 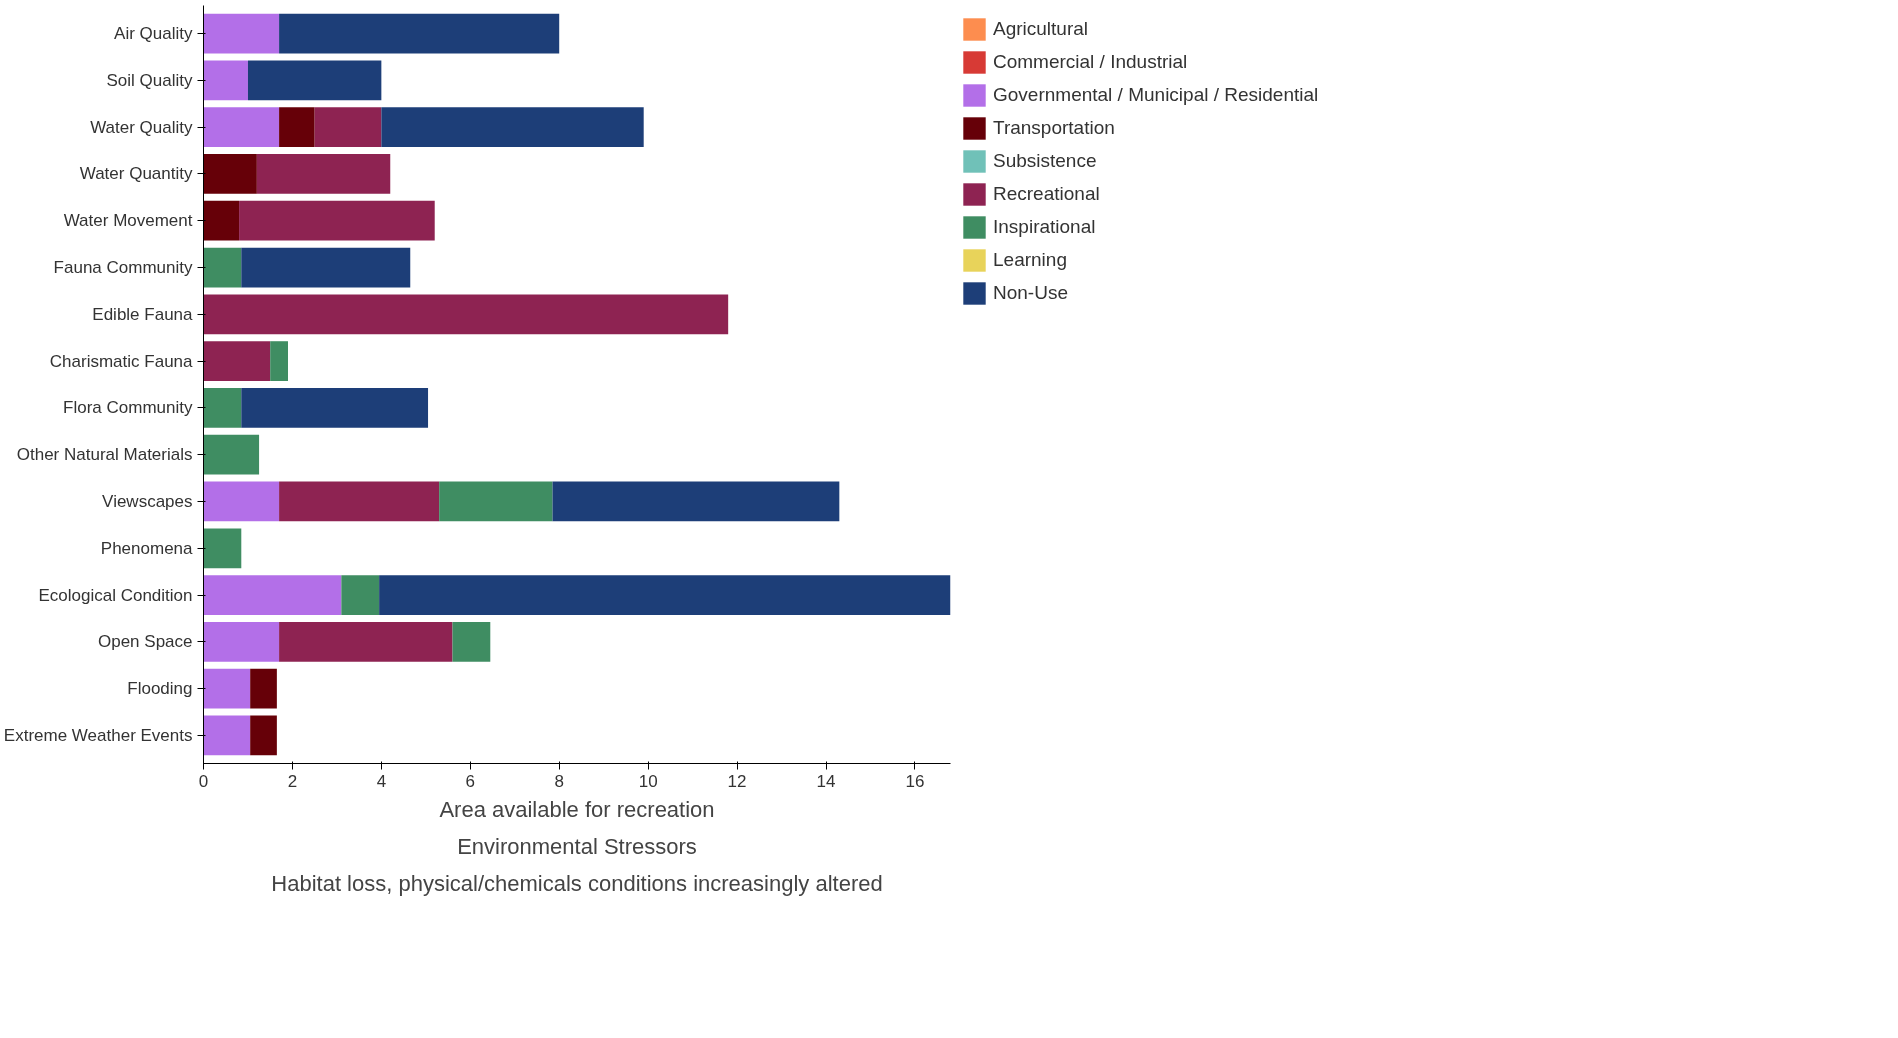 What do you see at coordinates (1045, 161) in the screenshot?
I see `legend-label: Subsistence` at bounding box center [1045, 161].